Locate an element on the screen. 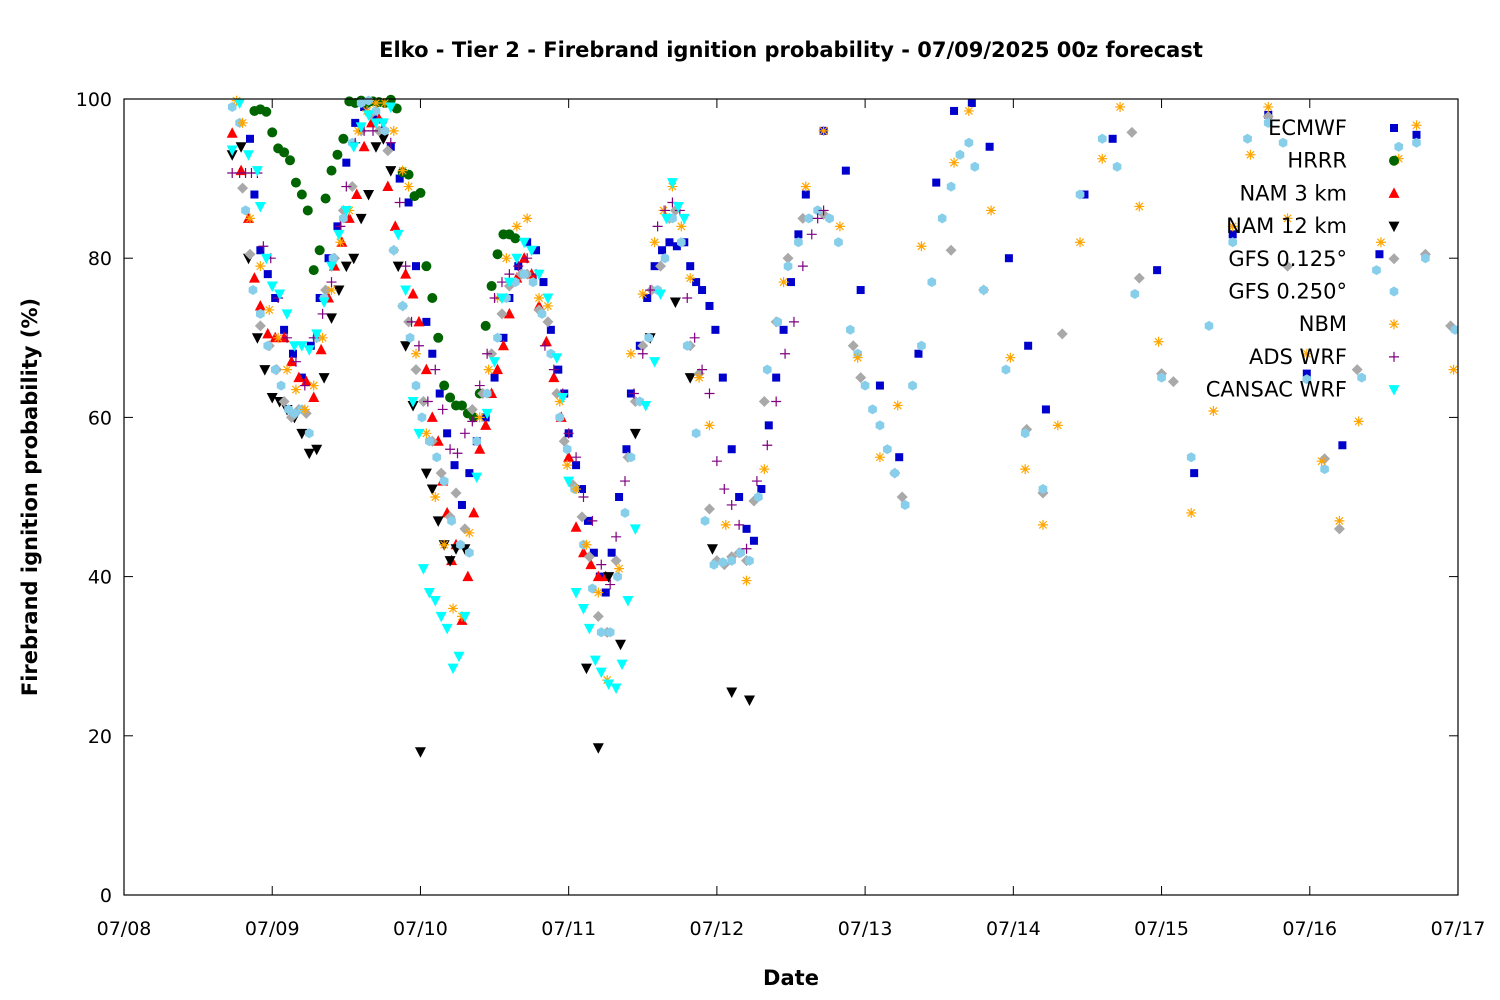 Image resolution: width=1500 pixels, height=1000 pixels. y-tick-label: 80 is located at coordinates (100, 259).